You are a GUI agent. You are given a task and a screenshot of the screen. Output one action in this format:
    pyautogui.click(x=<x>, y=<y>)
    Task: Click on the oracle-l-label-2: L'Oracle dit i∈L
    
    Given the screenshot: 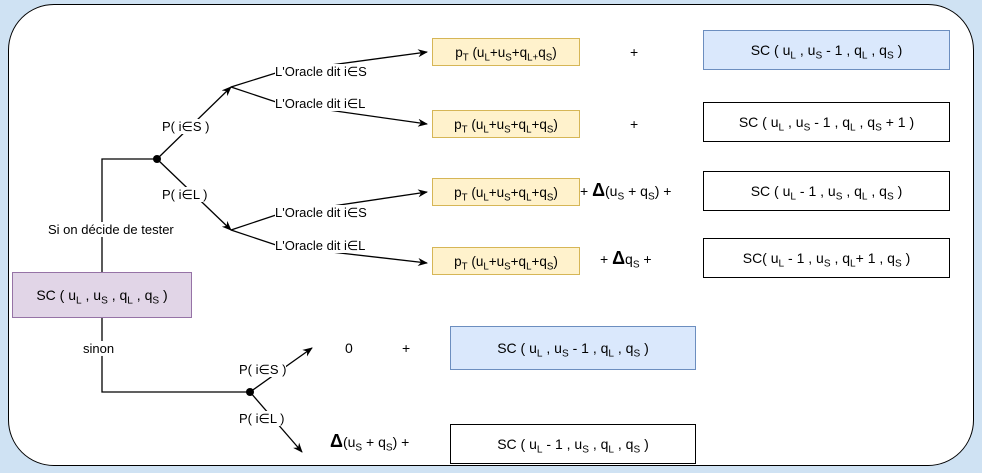 What is the action you would take?
    pyautogui.click(x=320, y=245)
    